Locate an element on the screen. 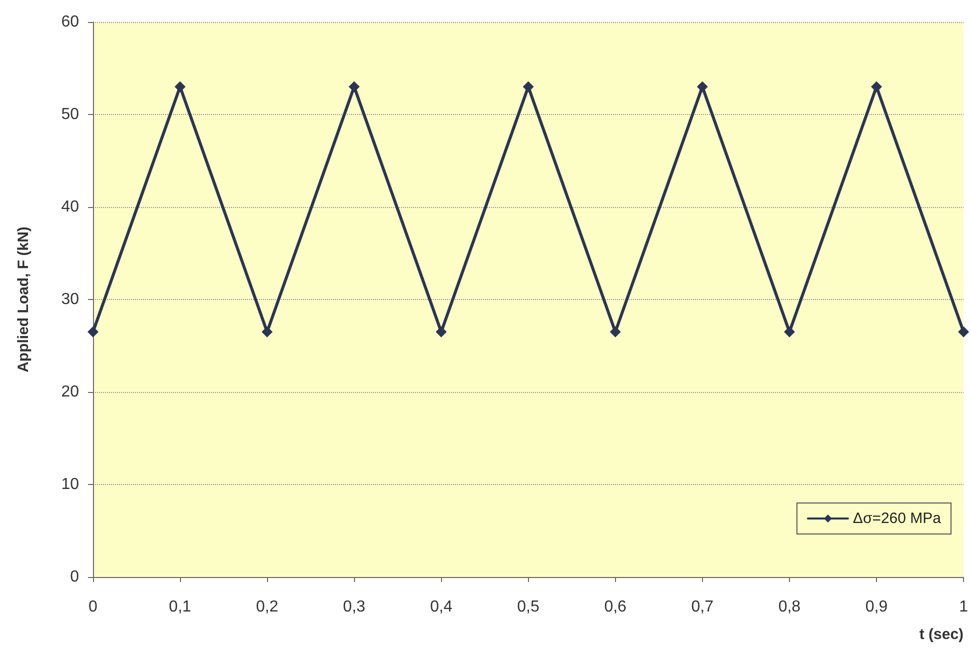 The width and height of the screenshot is (971, 654). y-tick-label: 40 is located at coordinates (70, 207).